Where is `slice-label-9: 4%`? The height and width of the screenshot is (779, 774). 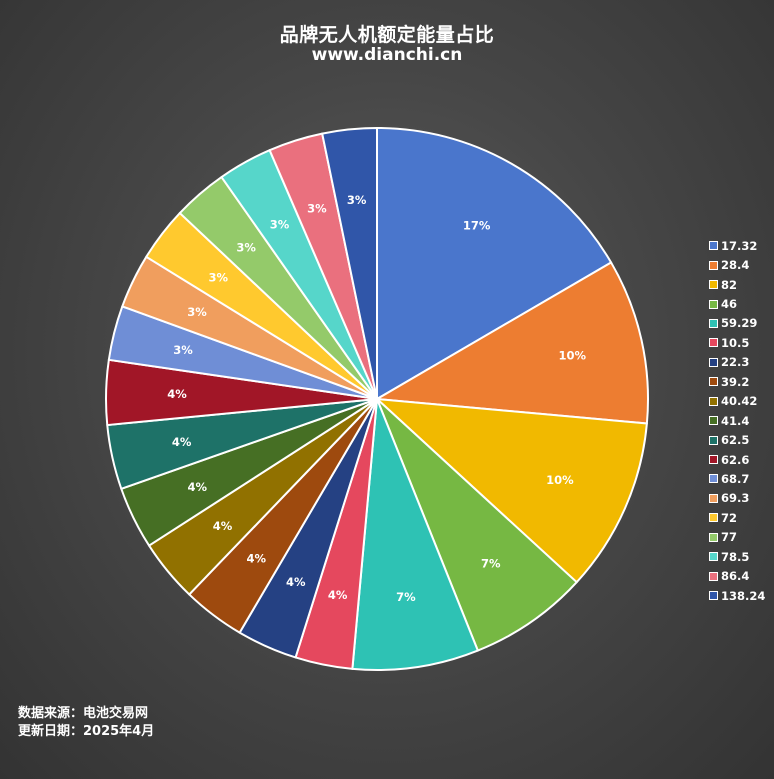
slice-label-9: 4% is located at coordinates (223, 526).